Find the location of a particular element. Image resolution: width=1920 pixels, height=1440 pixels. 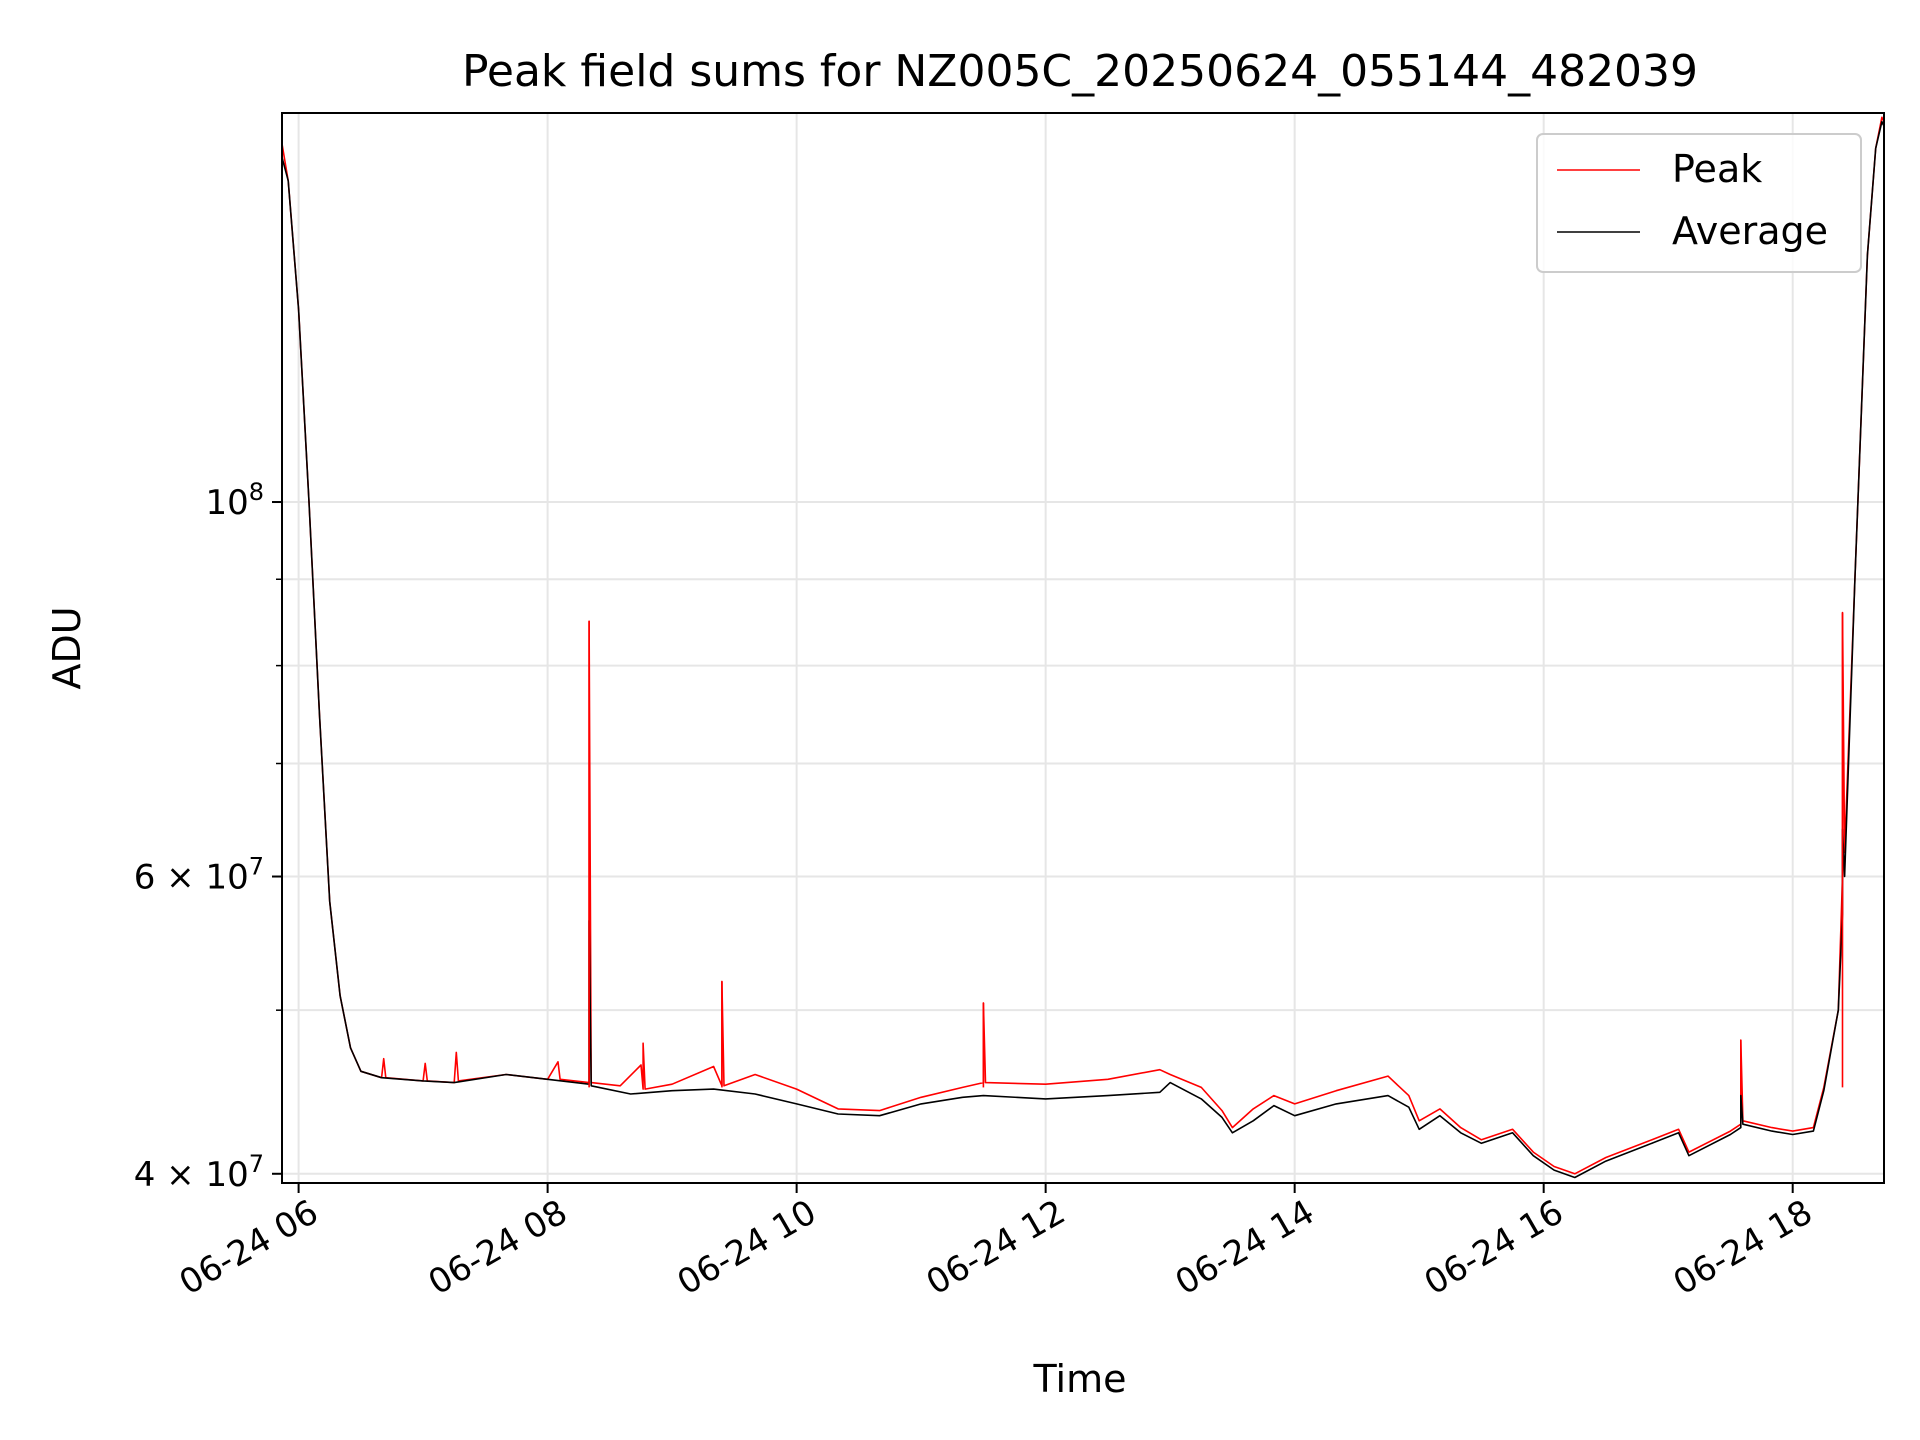

y-tick-label: 6 × 107 is located at coordinates (199, 875).